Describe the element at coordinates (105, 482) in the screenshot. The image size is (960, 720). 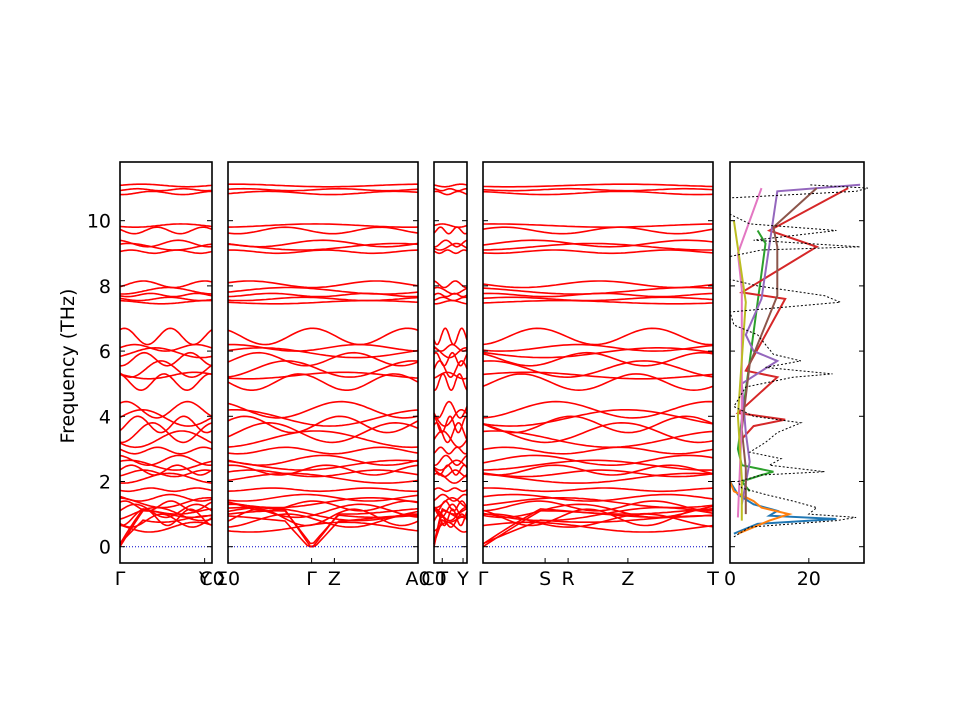
I see `y-tick-label: 2` at that location.